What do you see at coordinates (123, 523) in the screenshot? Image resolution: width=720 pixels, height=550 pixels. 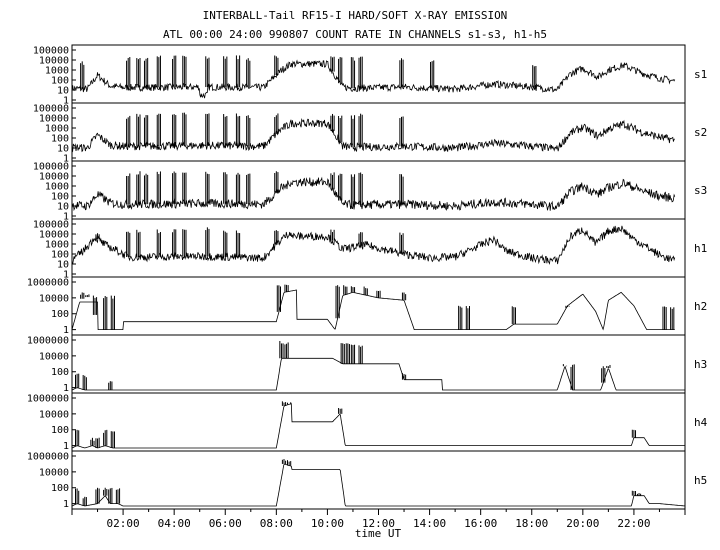 I see `x-tick-label: 02:00` at bounding box center [123, 523].